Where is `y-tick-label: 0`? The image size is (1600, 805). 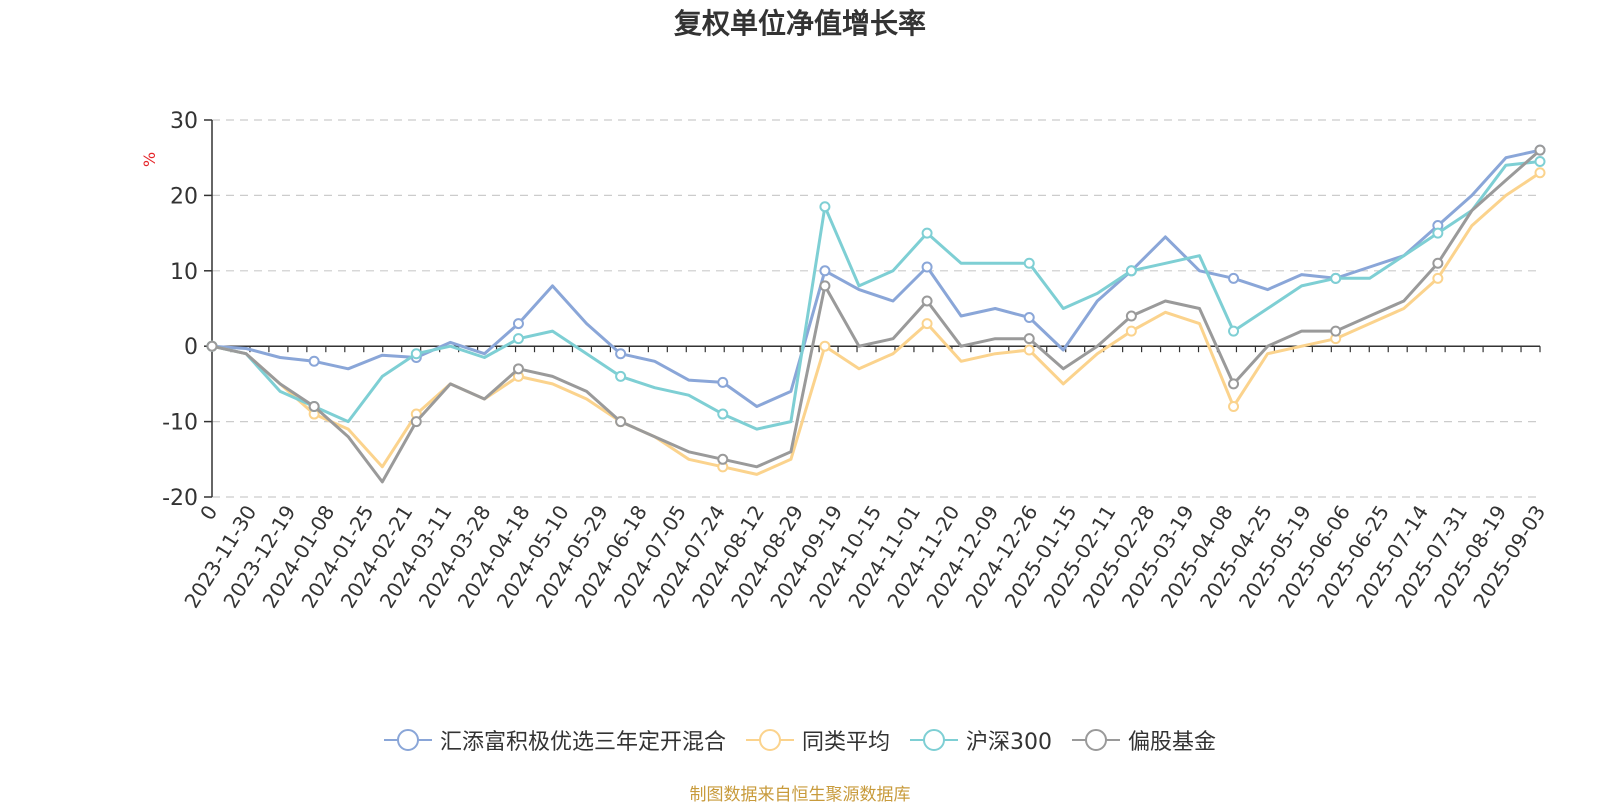 y-tick-label: 0 is located at coordinates (191, 347).